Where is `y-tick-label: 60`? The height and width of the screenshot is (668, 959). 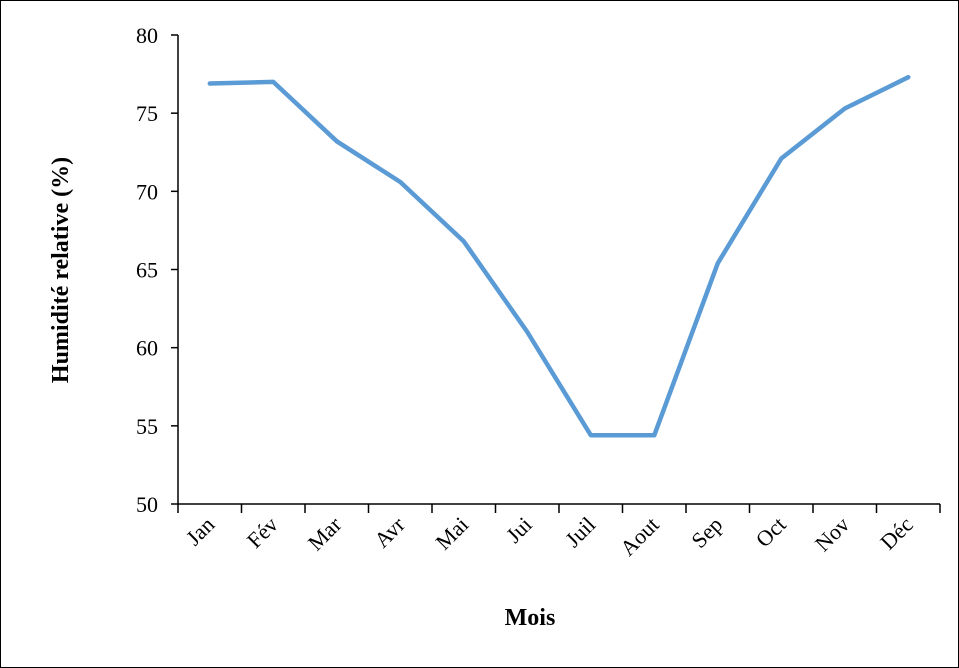 y-tick-label: 60 is located at coordinates (147, 348).